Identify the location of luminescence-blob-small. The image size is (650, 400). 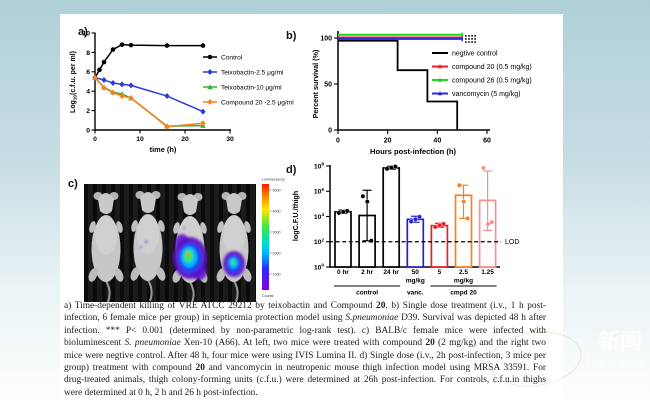
(234, 264).